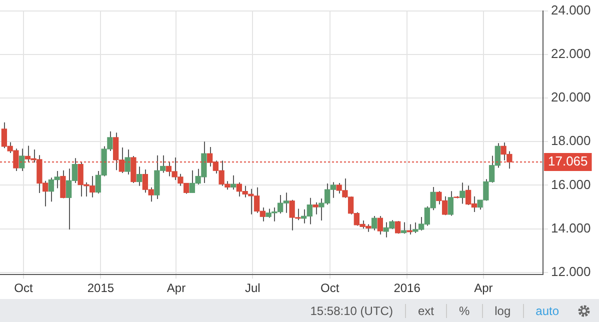 The image size is (599, 322). I want to click on y-tick-label: 12.000, so click(571, 271).